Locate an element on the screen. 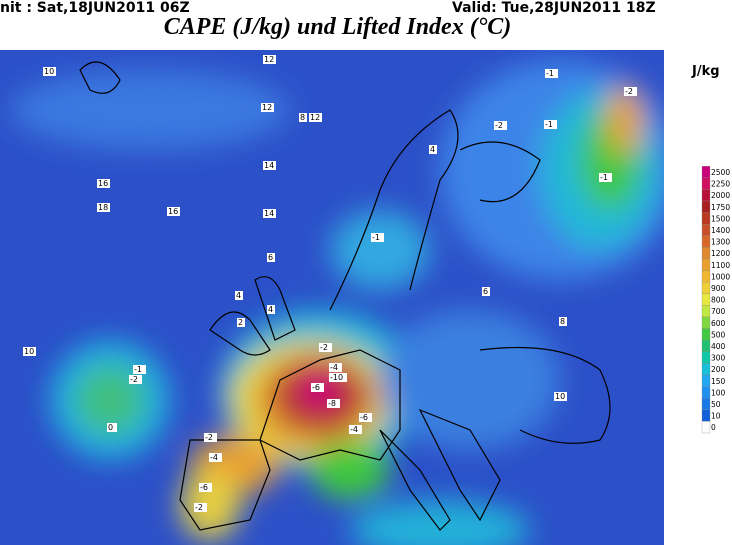  contour-value: 10 is located at coordinates (49, 71).